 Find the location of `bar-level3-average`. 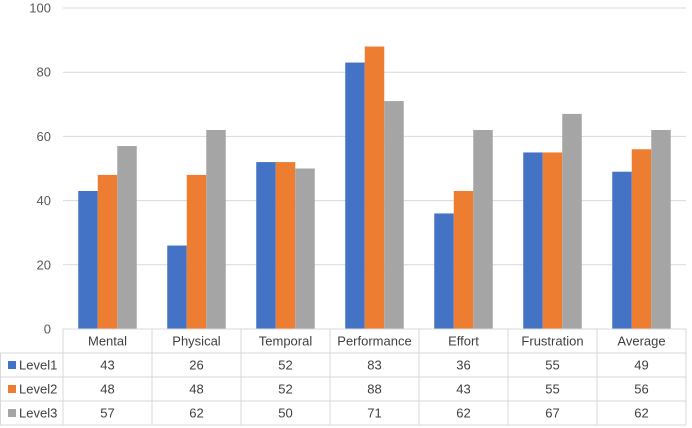

bar-level3-average is located at coordinates (661, 229).